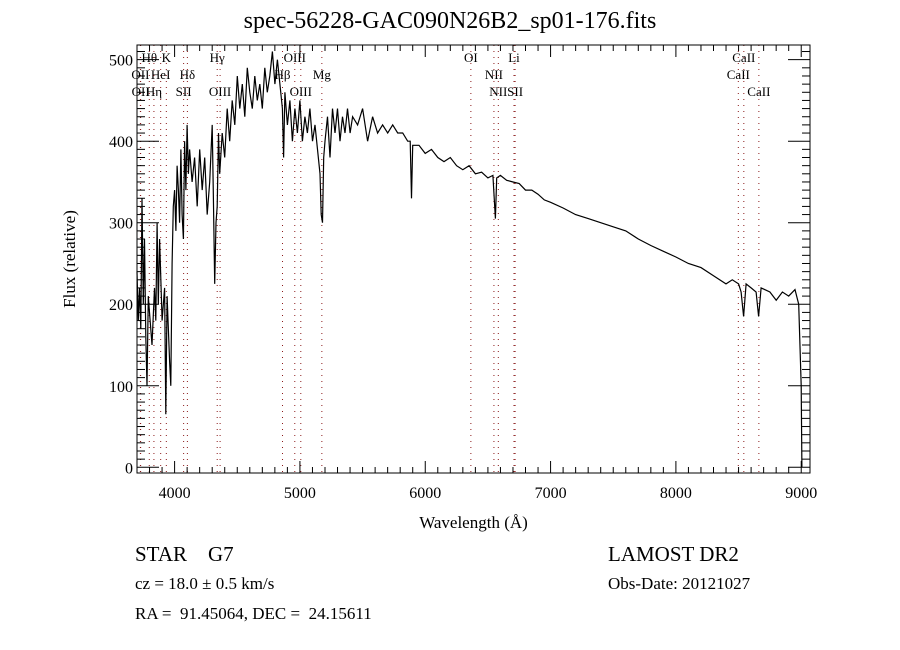 This screenshot has width=900, height=650. I want to click on y-tick-label: 400, so click(121, 142).